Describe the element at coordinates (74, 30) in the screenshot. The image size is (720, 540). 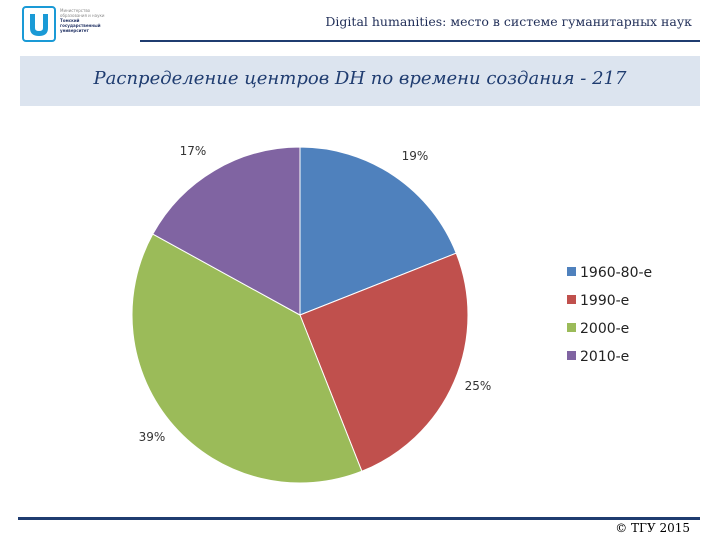
I see `logo-name-3: университет` at that location.